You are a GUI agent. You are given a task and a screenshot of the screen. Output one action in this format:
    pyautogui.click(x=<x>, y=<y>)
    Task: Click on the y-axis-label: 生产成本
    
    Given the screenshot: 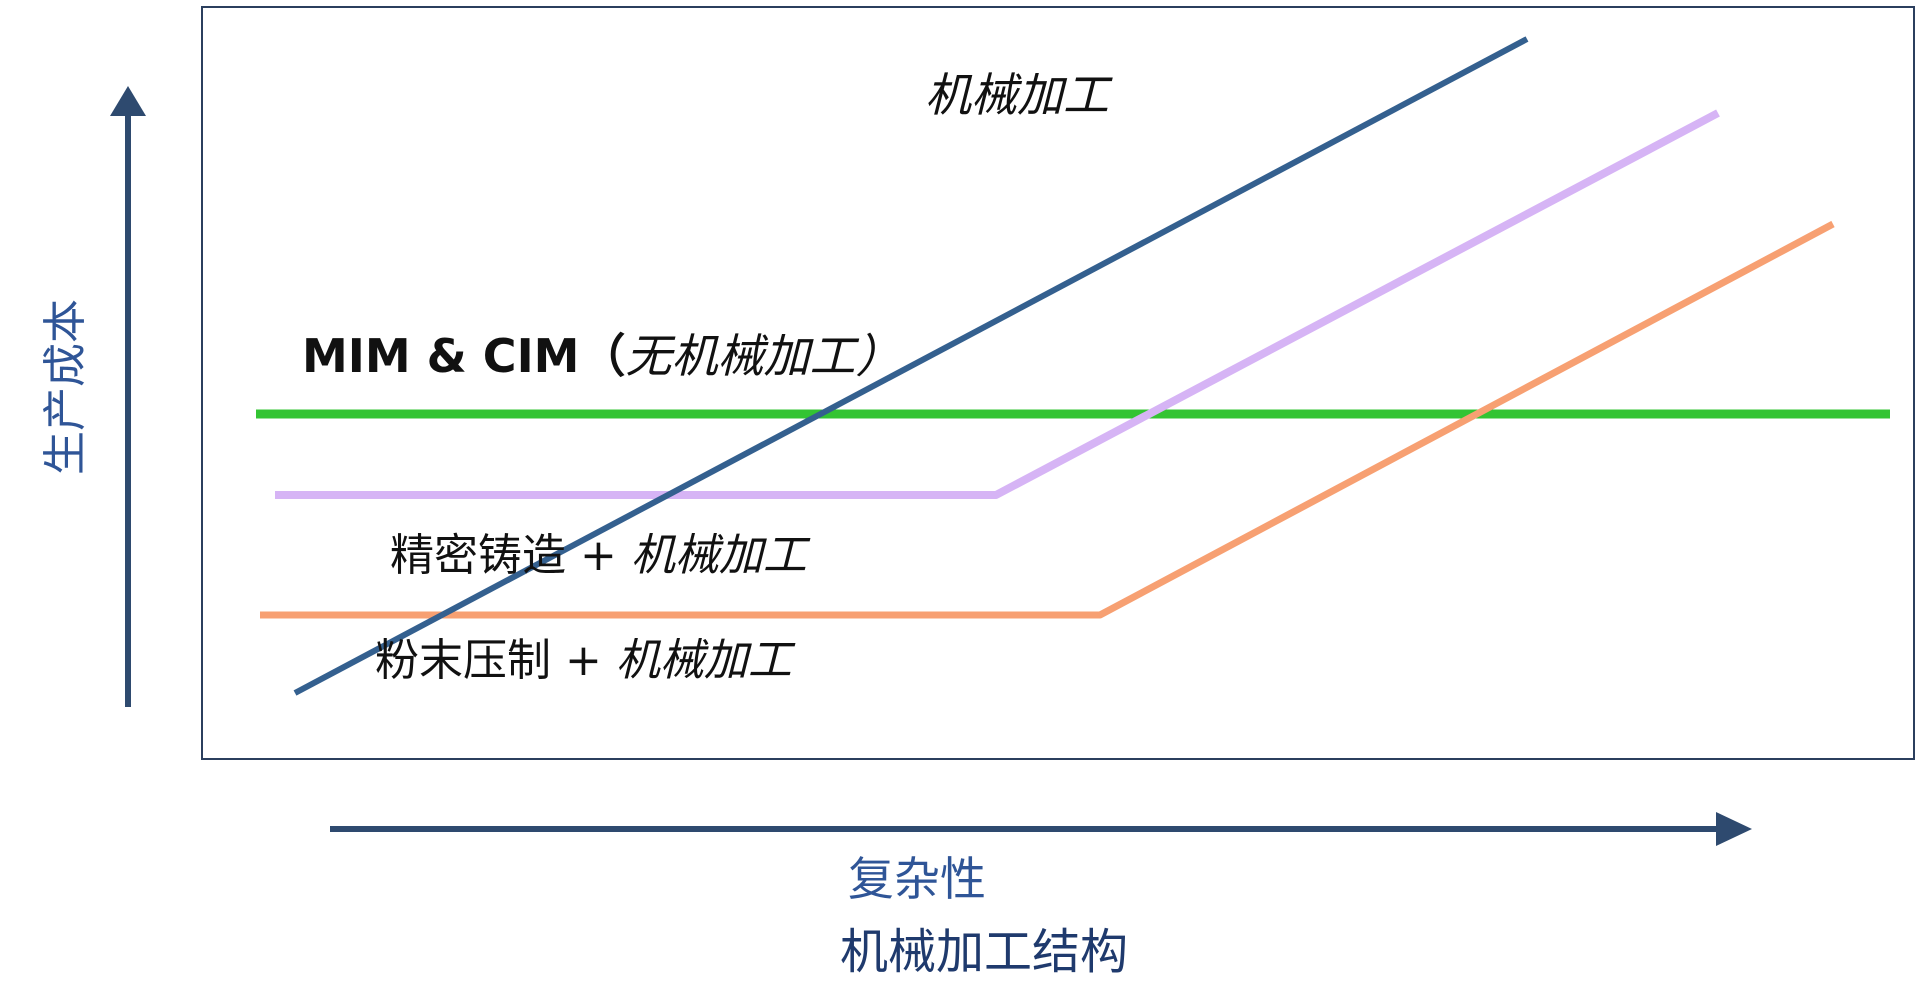 What is the action you would take?
    pyautogui.click(x=65, y=387)
    